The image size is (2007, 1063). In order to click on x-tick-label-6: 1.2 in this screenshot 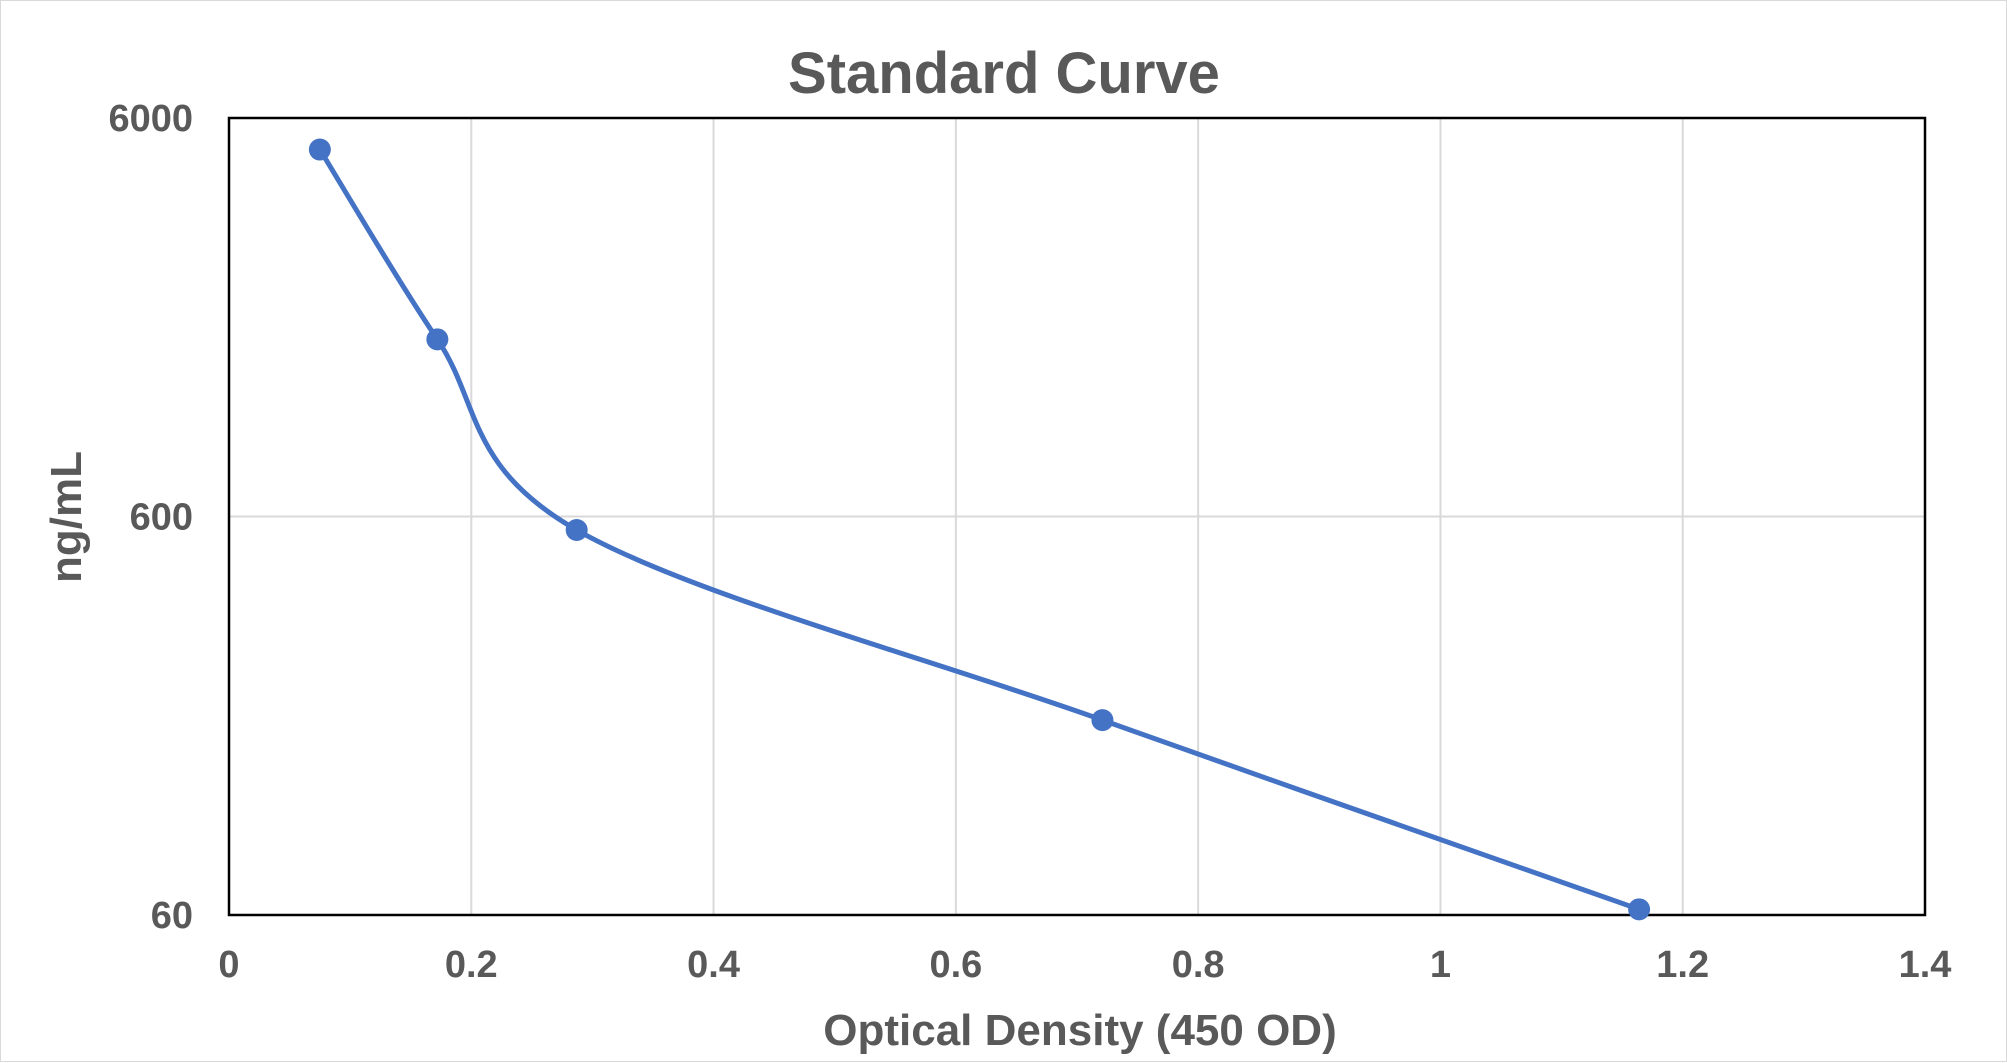, I will do `click(1682, 965)`.